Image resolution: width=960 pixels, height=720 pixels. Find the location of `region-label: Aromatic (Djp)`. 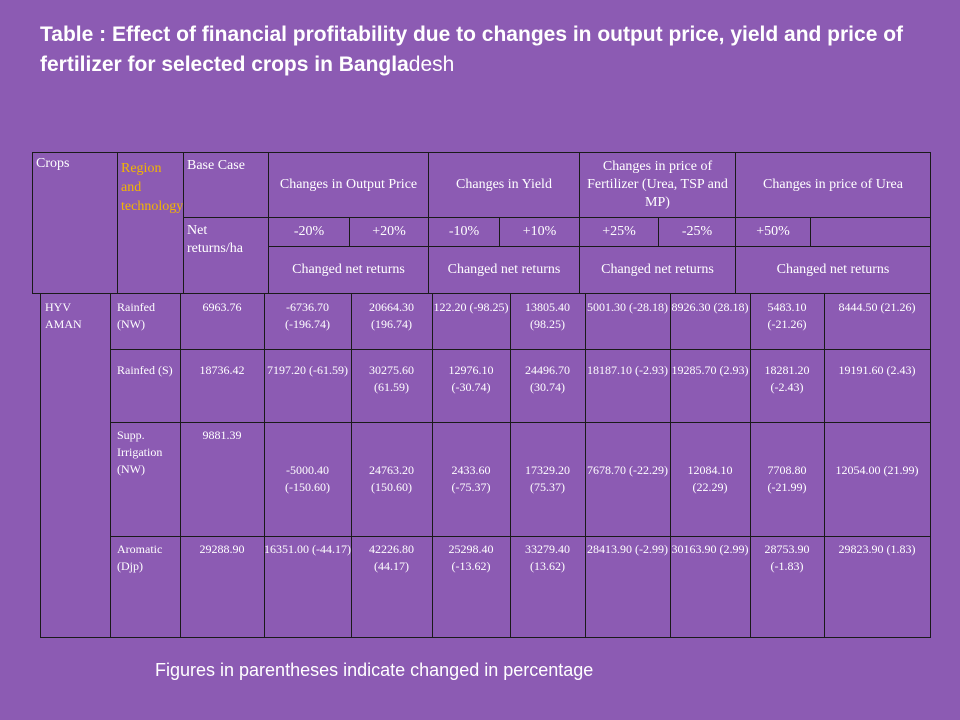

region-label: Aromatic (Djp) is located at coordinates (140, 557).